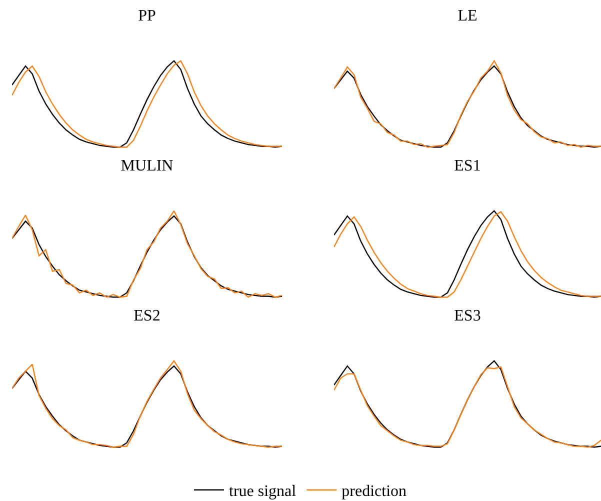 This screenshot has height=501, width=601. Describe the element at coordinates (147, 166) in the screenshot. I see `chart-title: MULIN` at that location.